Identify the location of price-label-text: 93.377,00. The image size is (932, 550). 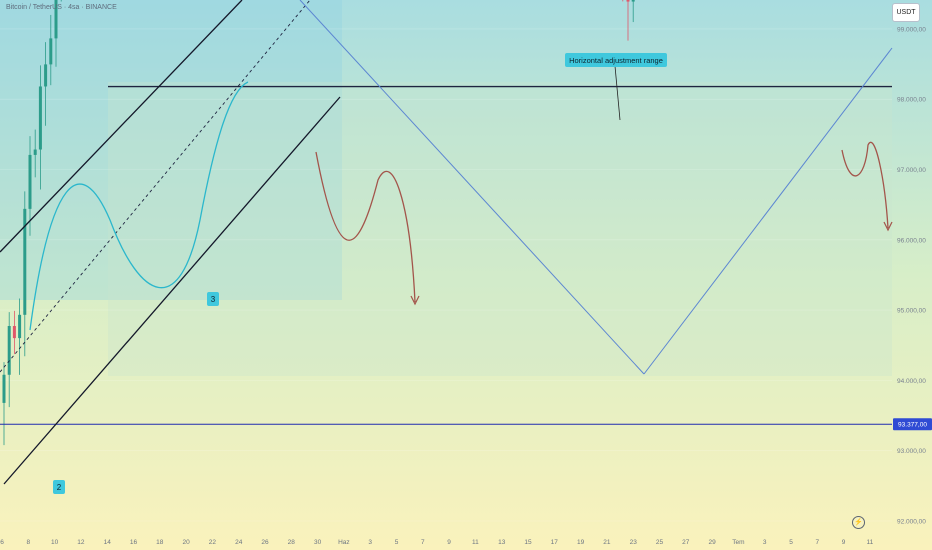
(912, 425).